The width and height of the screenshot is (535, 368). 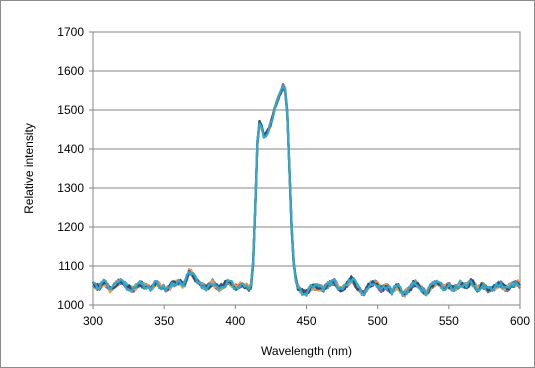 I want to click on x-tick-label-400: 400, so click(x=235, y=321).